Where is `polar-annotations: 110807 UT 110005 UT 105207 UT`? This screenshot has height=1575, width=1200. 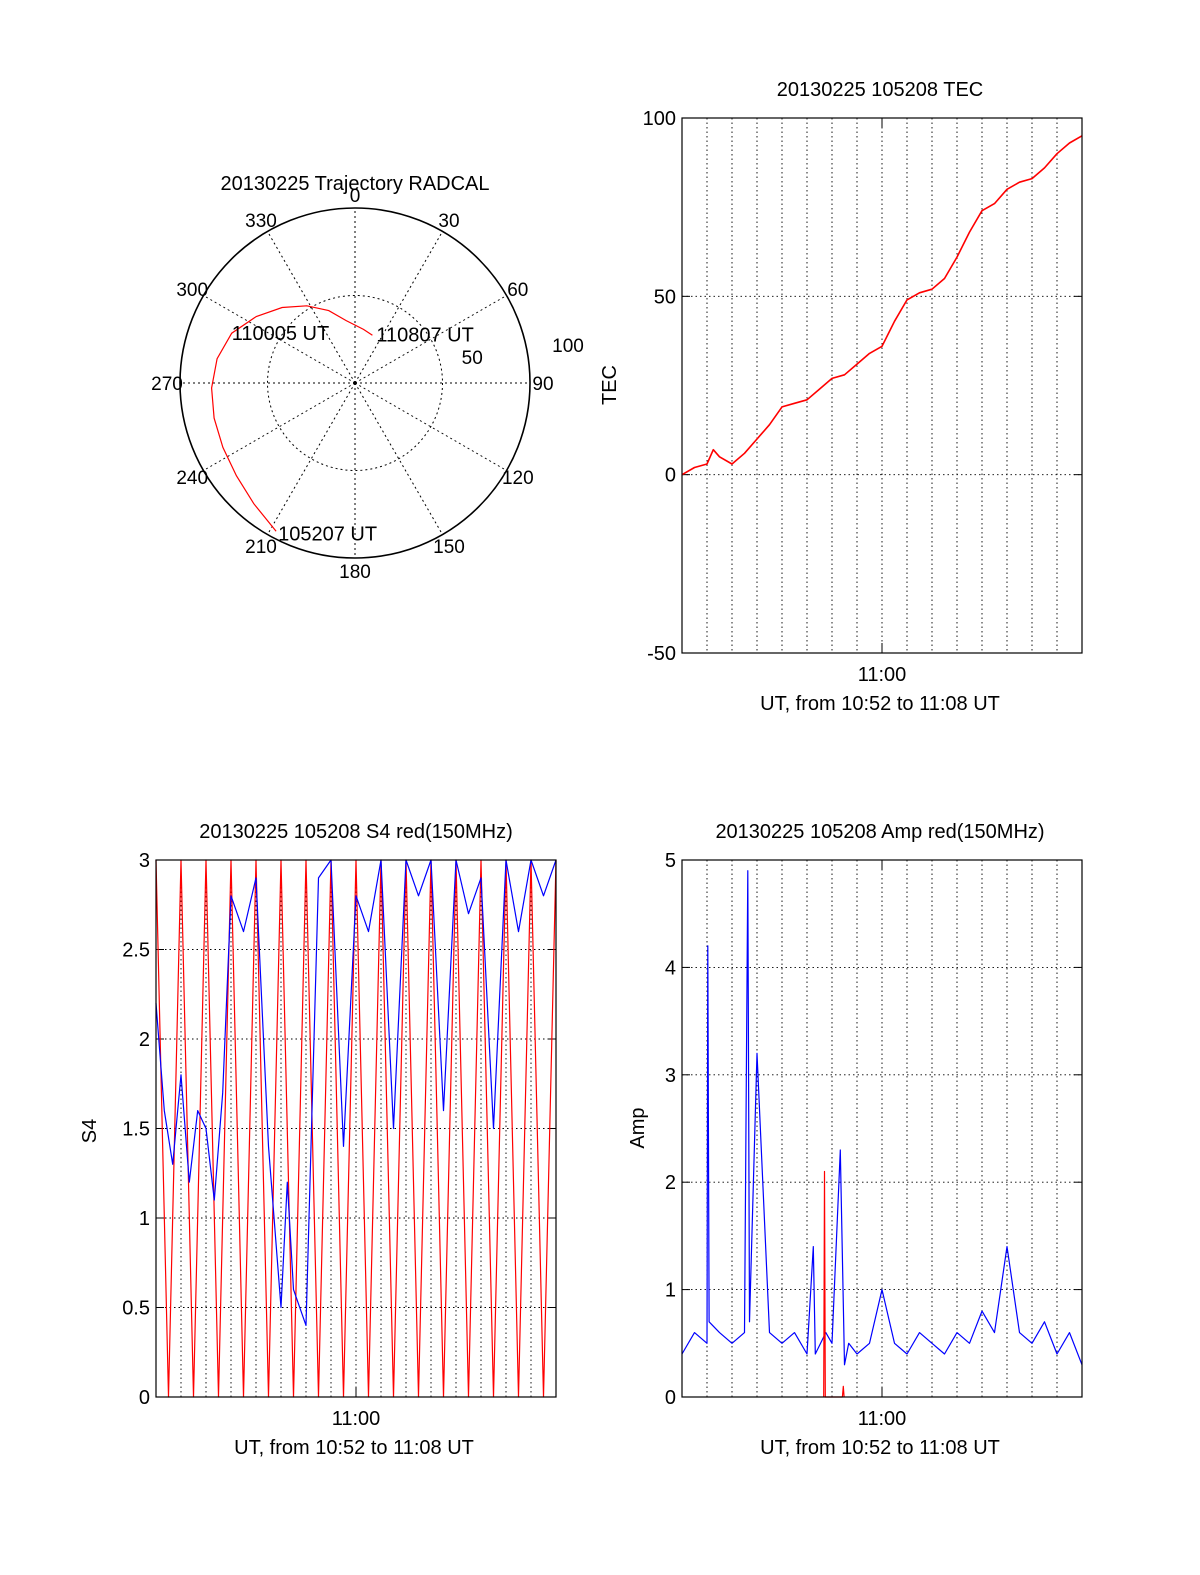 polar-annotations: 110807 UT 110005 UT 105207 UT is located at coordinates (353, 434).